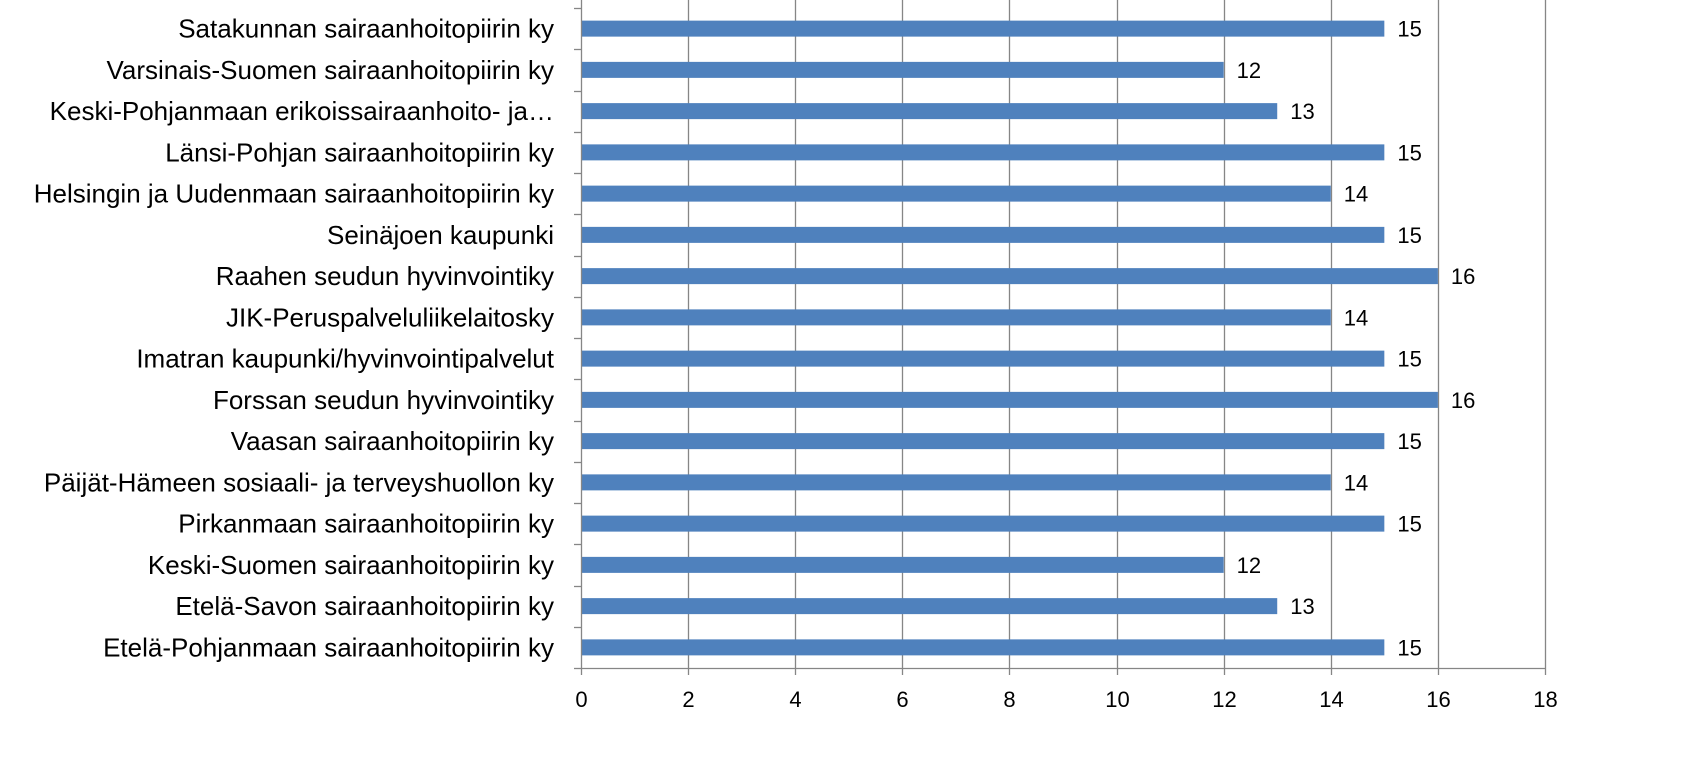  Describe the element at coordinates (902, 699) in the screenshot. I see `x-tick-label: 6` at that location.